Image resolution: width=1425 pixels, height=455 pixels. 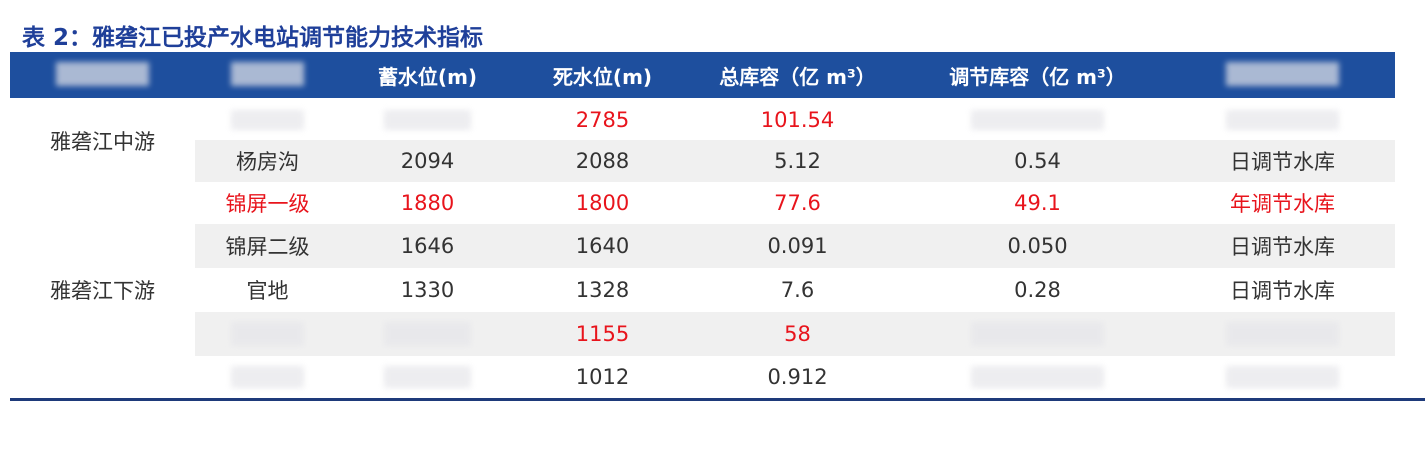 I want to click on cell: 1012, so click(x=602, y=377).